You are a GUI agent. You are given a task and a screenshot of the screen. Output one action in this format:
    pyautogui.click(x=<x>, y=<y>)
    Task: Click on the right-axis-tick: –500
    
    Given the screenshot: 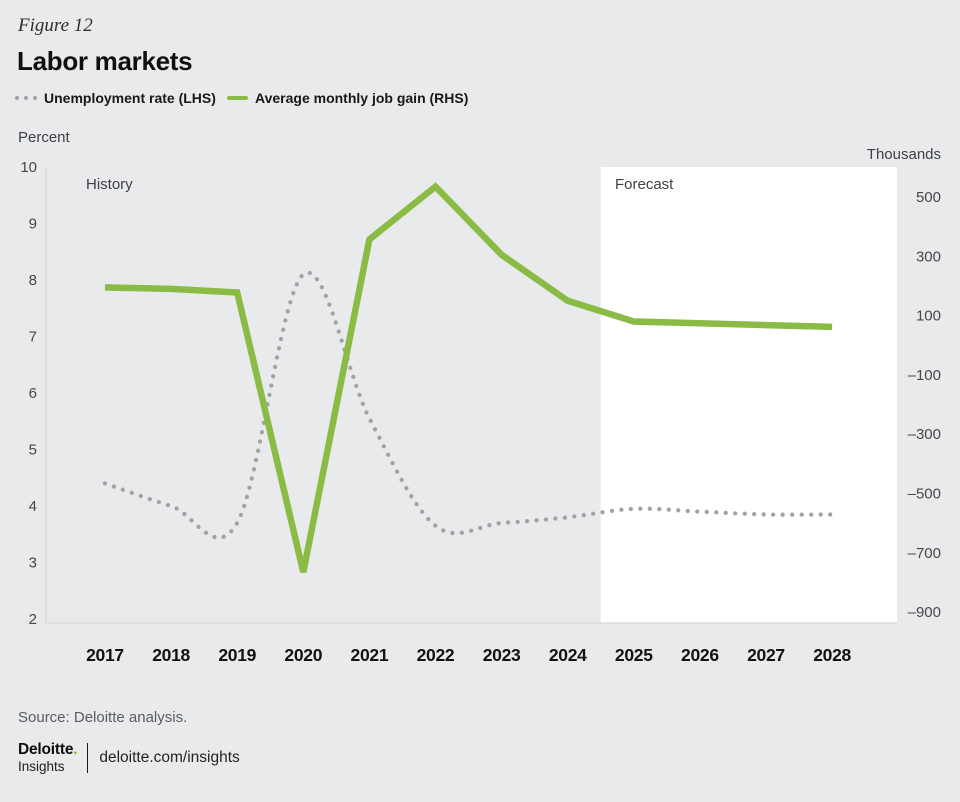 What is the action you would take?
    pyautogui.click(x=924, y=494)
    